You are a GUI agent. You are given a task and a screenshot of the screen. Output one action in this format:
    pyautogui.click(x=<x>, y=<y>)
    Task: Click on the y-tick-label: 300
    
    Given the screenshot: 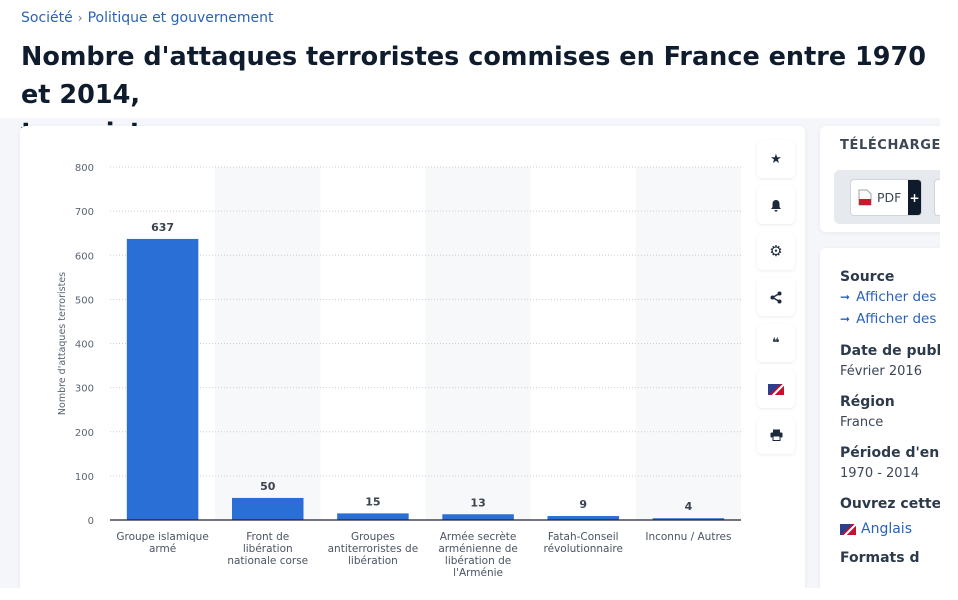 What is the action you would take?
    pyautogui.click(x=84, y=389)
    